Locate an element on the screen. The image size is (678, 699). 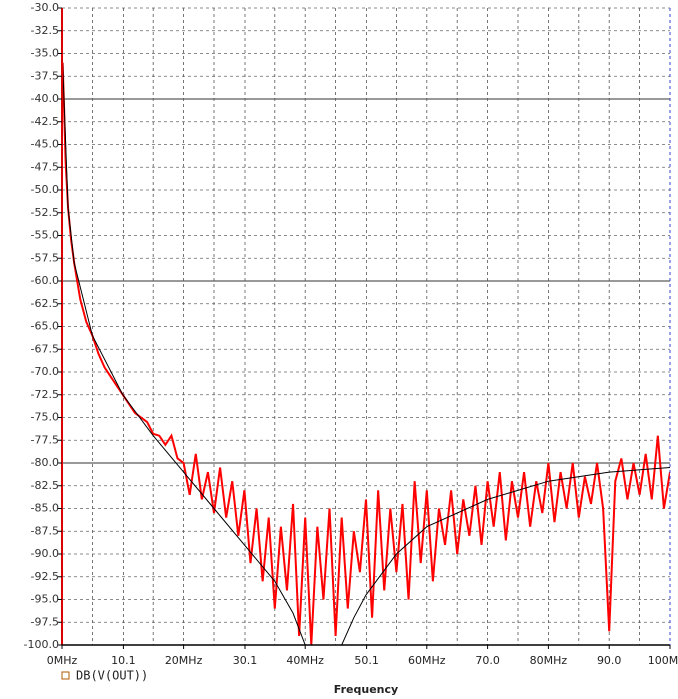
y-tick-label: -82.5 is located at coordinates (45, 485).